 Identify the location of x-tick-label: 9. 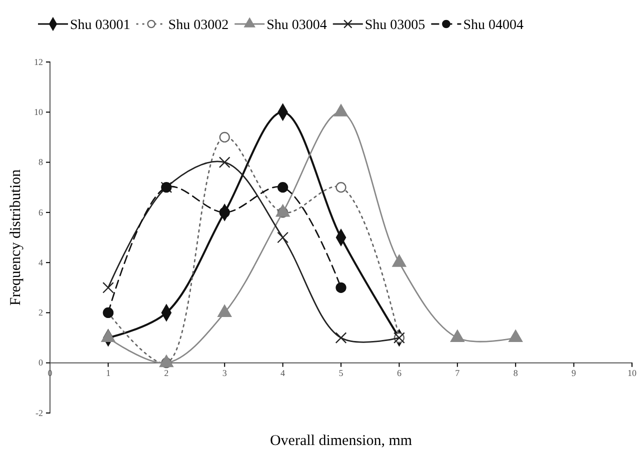
(574, 373).